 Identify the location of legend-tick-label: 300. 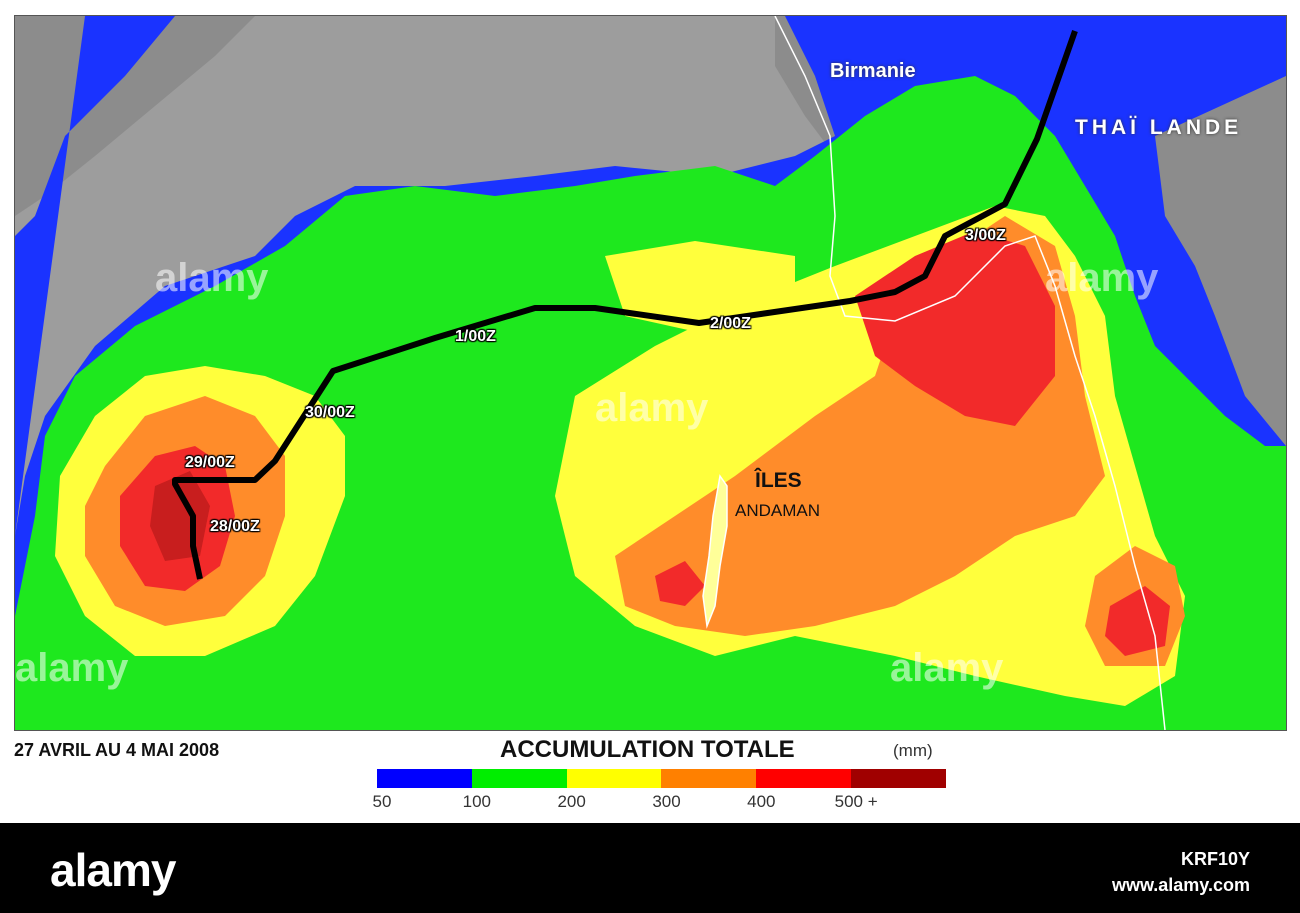
(666, 801).